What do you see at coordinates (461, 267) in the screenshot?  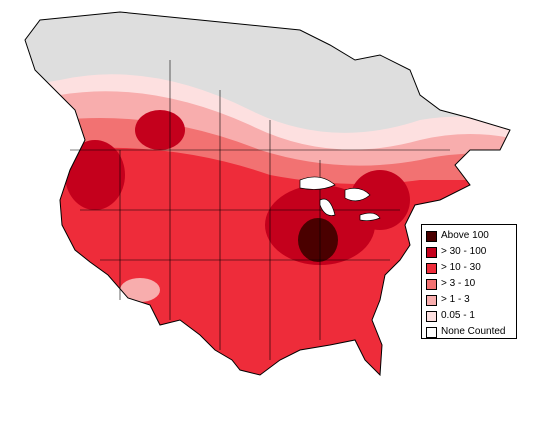 I see `legend-label: > 10 - 30` at bounding box center [461, 267].